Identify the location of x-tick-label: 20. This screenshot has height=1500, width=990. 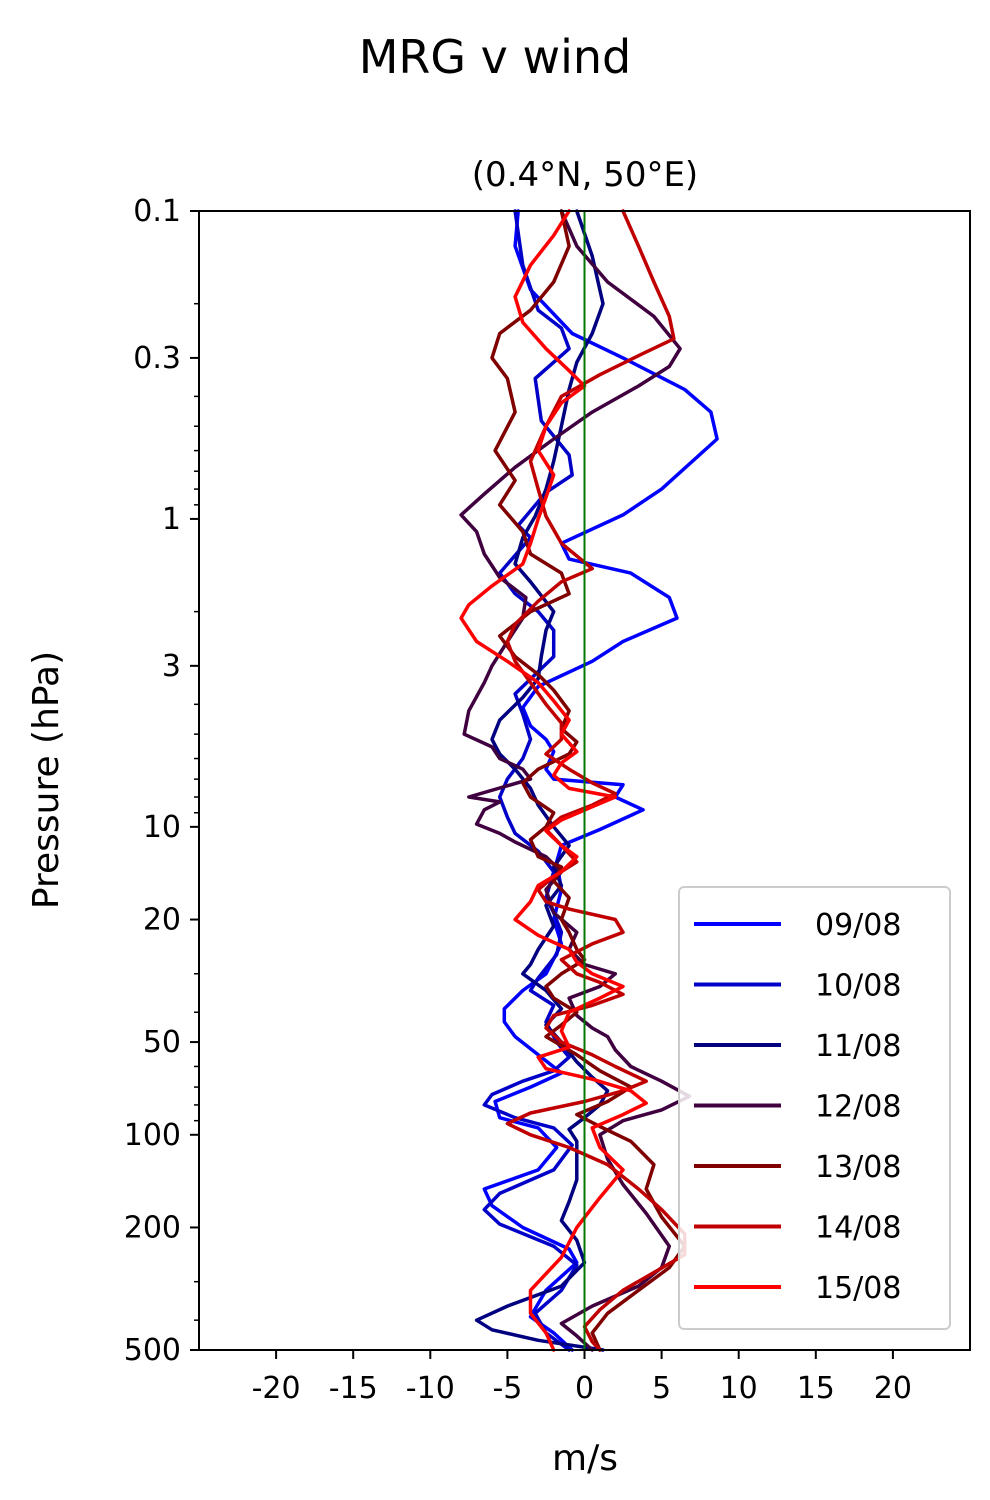
(893, 1388).